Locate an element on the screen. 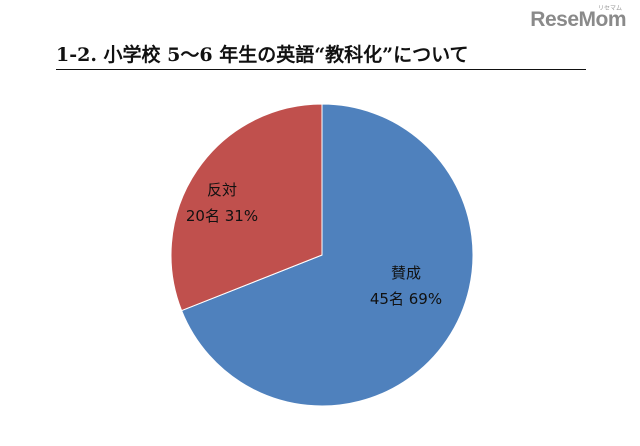 The width and height of the screenshot is (640, 446). title-underline is located at coordinates (321, 69).